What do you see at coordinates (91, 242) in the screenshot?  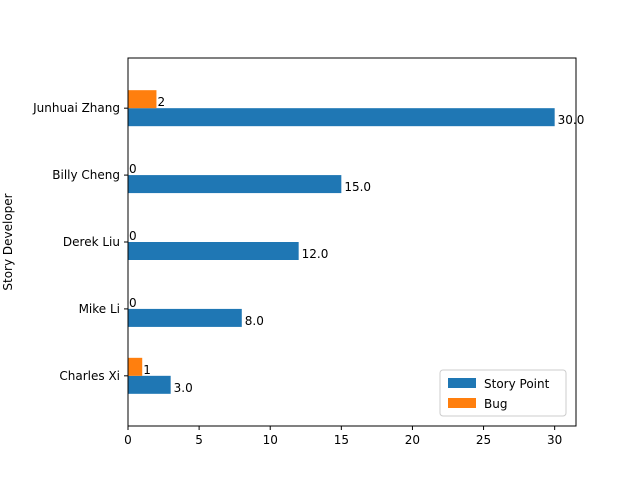 I see `y-tick-label-2: Derek Liu` at bounding box center [91, 242].